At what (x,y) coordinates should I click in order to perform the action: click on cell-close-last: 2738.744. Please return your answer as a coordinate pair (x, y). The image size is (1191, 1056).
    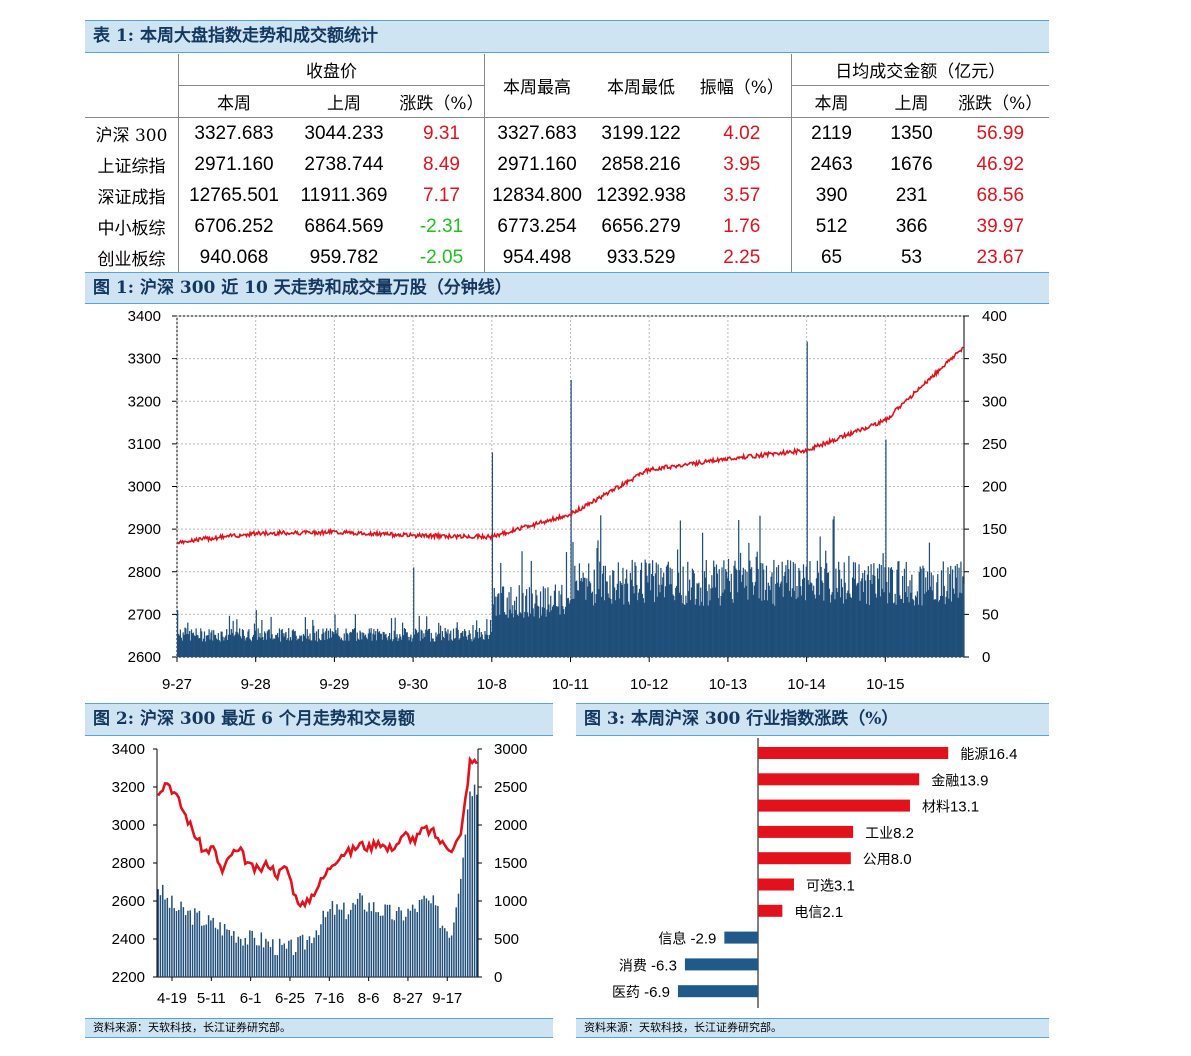
    Looking at the image, I should click on (344, 164).